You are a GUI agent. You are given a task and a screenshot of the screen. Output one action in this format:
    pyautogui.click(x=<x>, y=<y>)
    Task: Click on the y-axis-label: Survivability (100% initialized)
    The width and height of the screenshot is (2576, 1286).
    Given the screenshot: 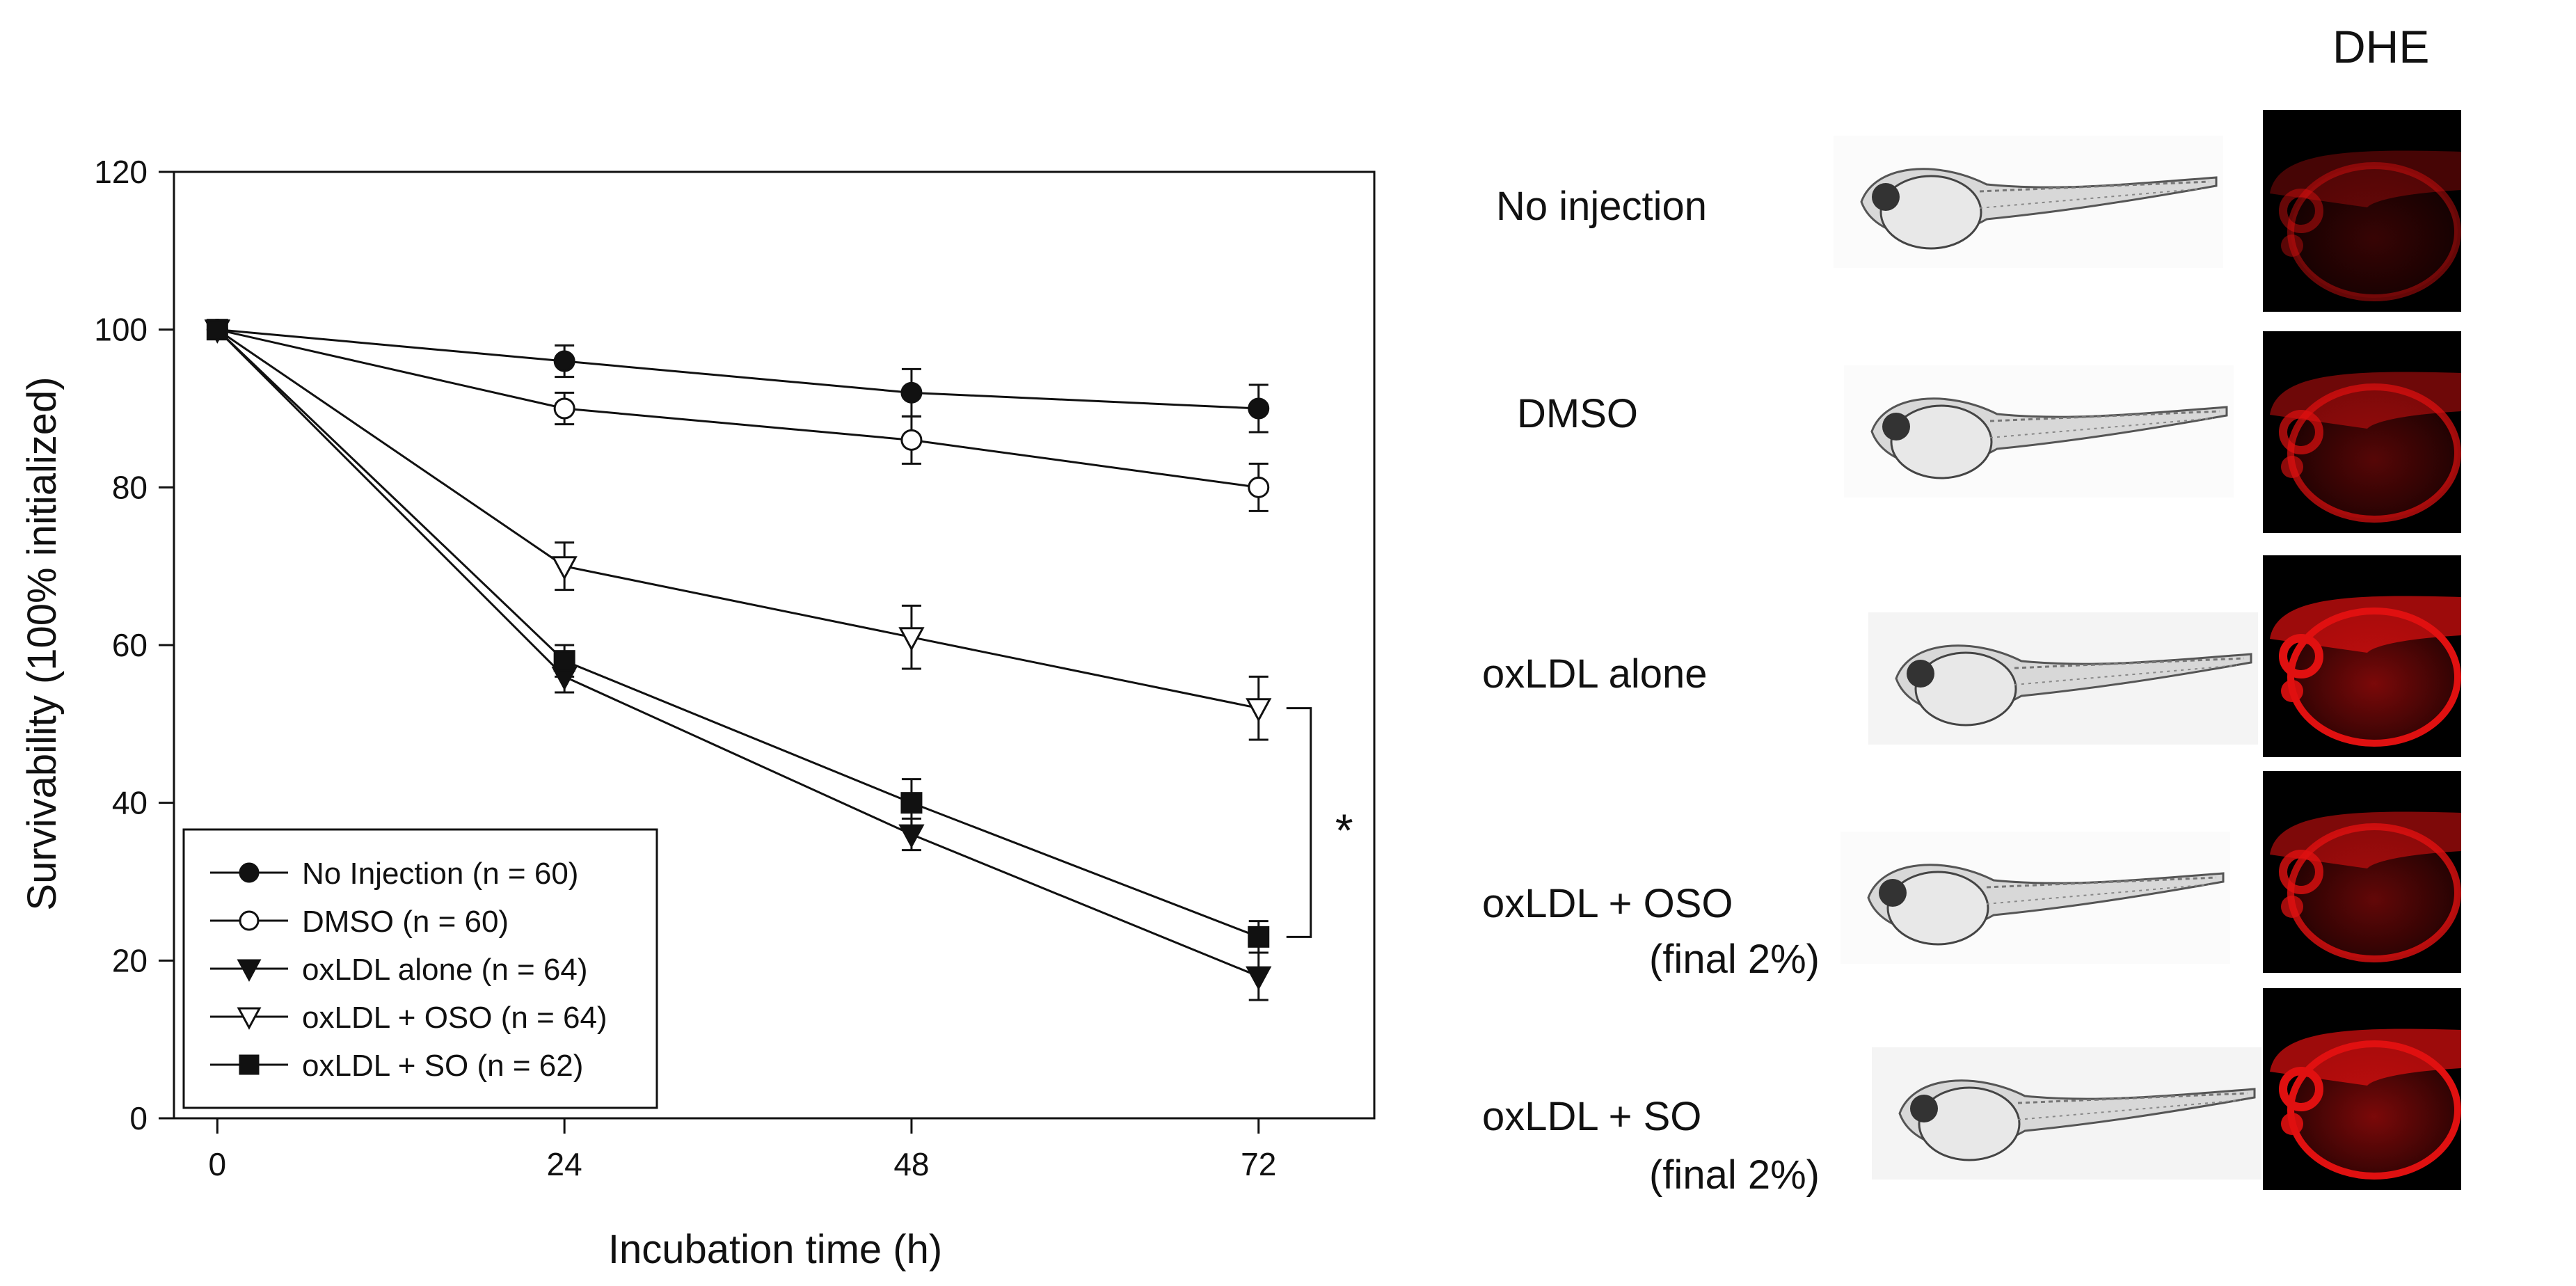 What is the action you would take?
    pyautogui.click(x=42, y=643)
    